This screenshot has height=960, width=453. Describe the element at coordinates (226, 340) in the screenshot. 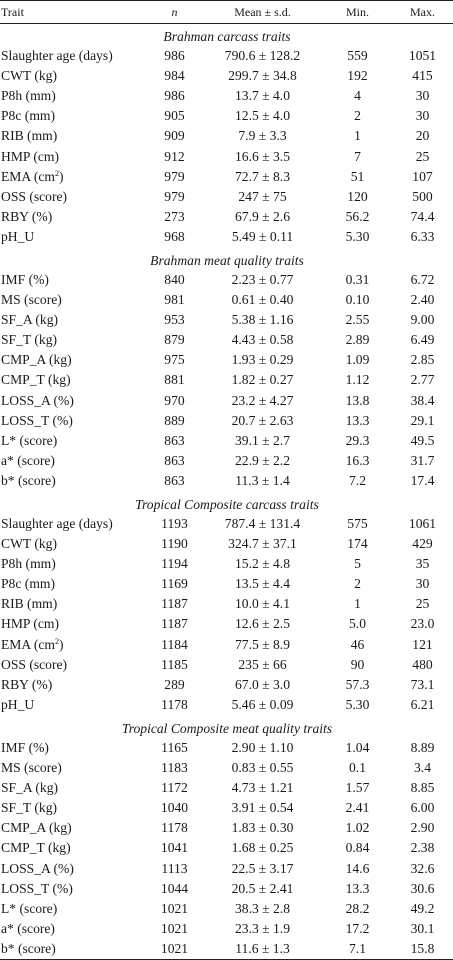

I see `table-row: SF_T (kg) 879 4.43 ± 0.58 2.89 6.49` at that location.